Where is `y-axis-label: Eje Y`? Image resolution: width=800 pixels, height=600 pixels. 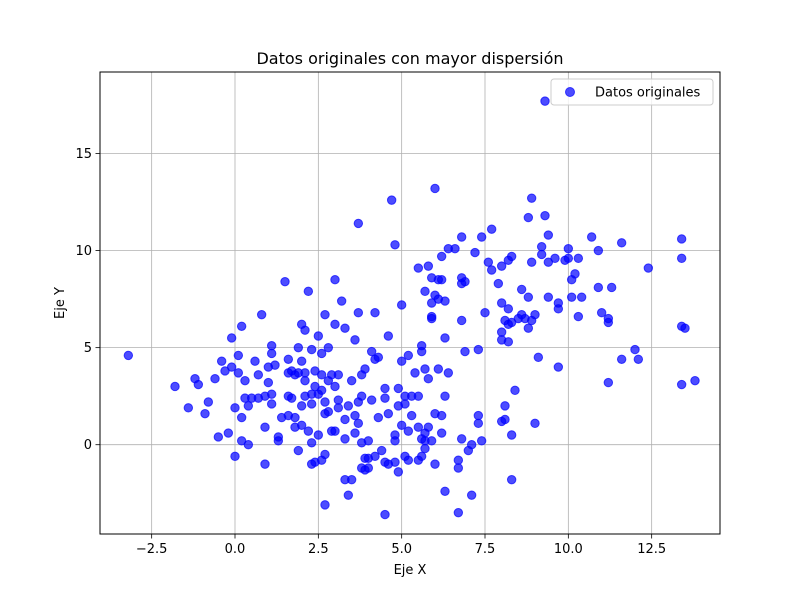 y-axis-label: Eje Y is located at coordinates (60, 303).